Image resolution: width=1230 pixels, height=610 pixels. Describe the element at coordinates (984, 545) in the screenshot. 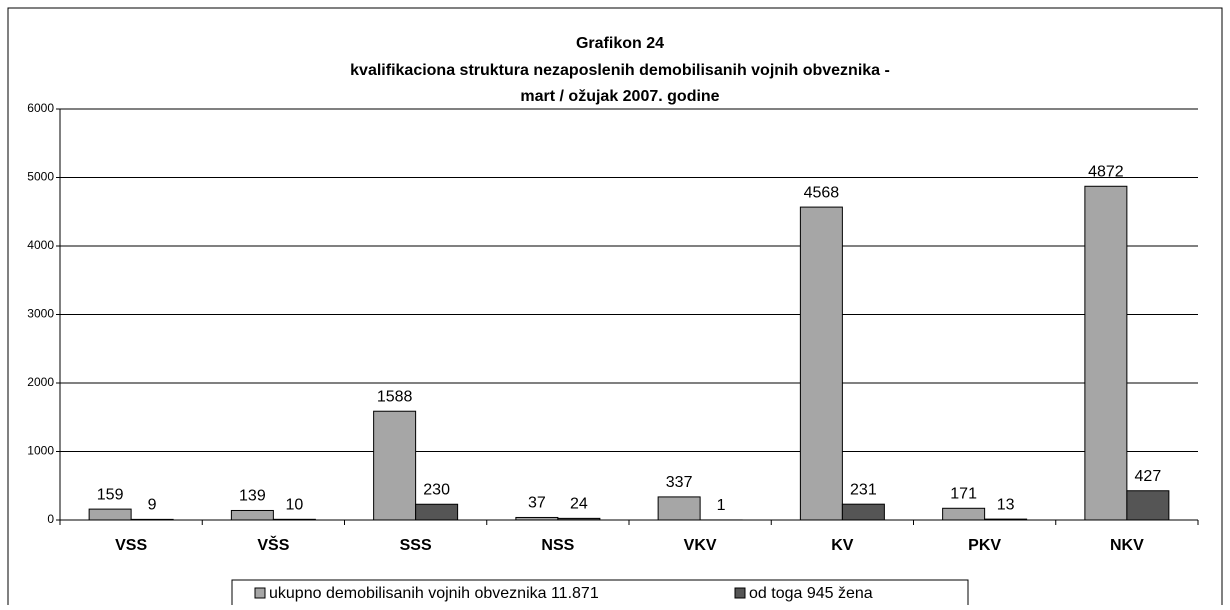

I see `x-tick-label: PKV` at that location.